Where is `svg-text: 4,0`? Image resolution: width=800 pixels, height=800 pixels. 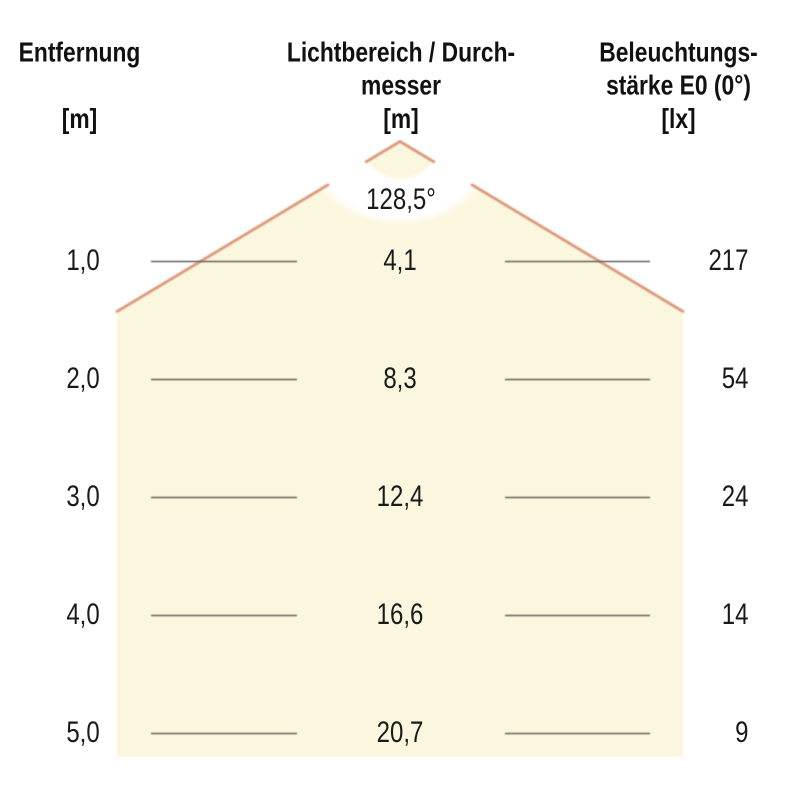 svg-text: 4,0 is located at coordinates (82, 613).